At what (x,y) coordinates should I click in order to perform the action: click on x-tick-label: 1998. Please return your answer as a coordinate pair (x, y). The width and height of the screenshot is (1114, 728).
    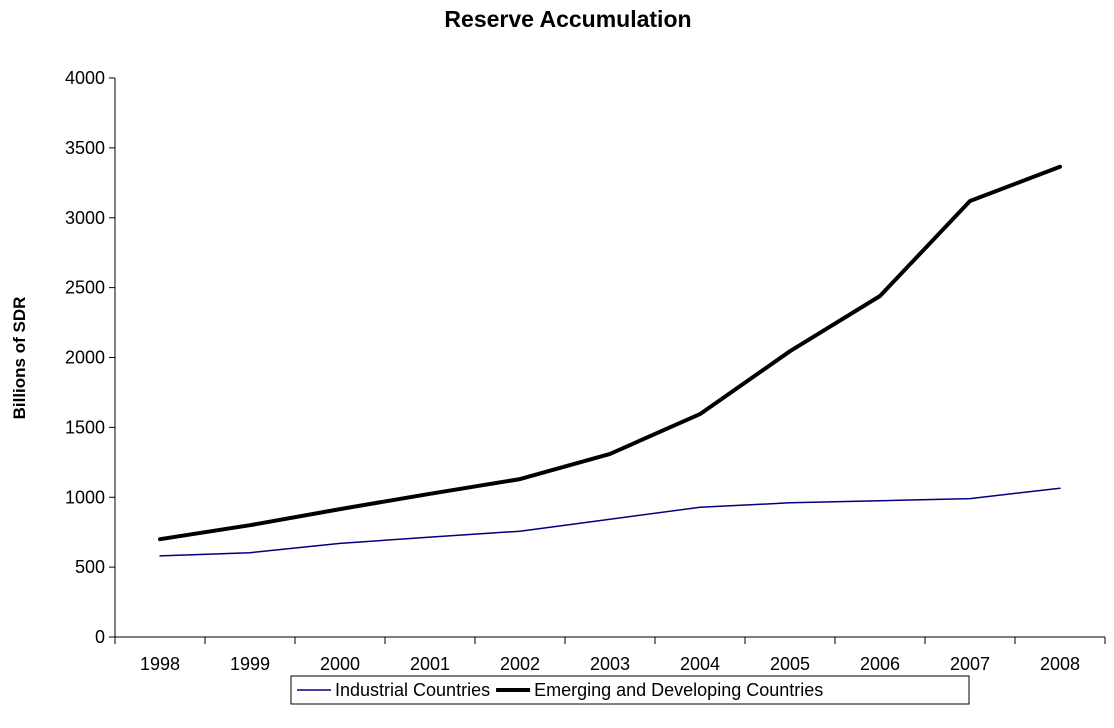
    Looking at the image, I should click on (160, 664).